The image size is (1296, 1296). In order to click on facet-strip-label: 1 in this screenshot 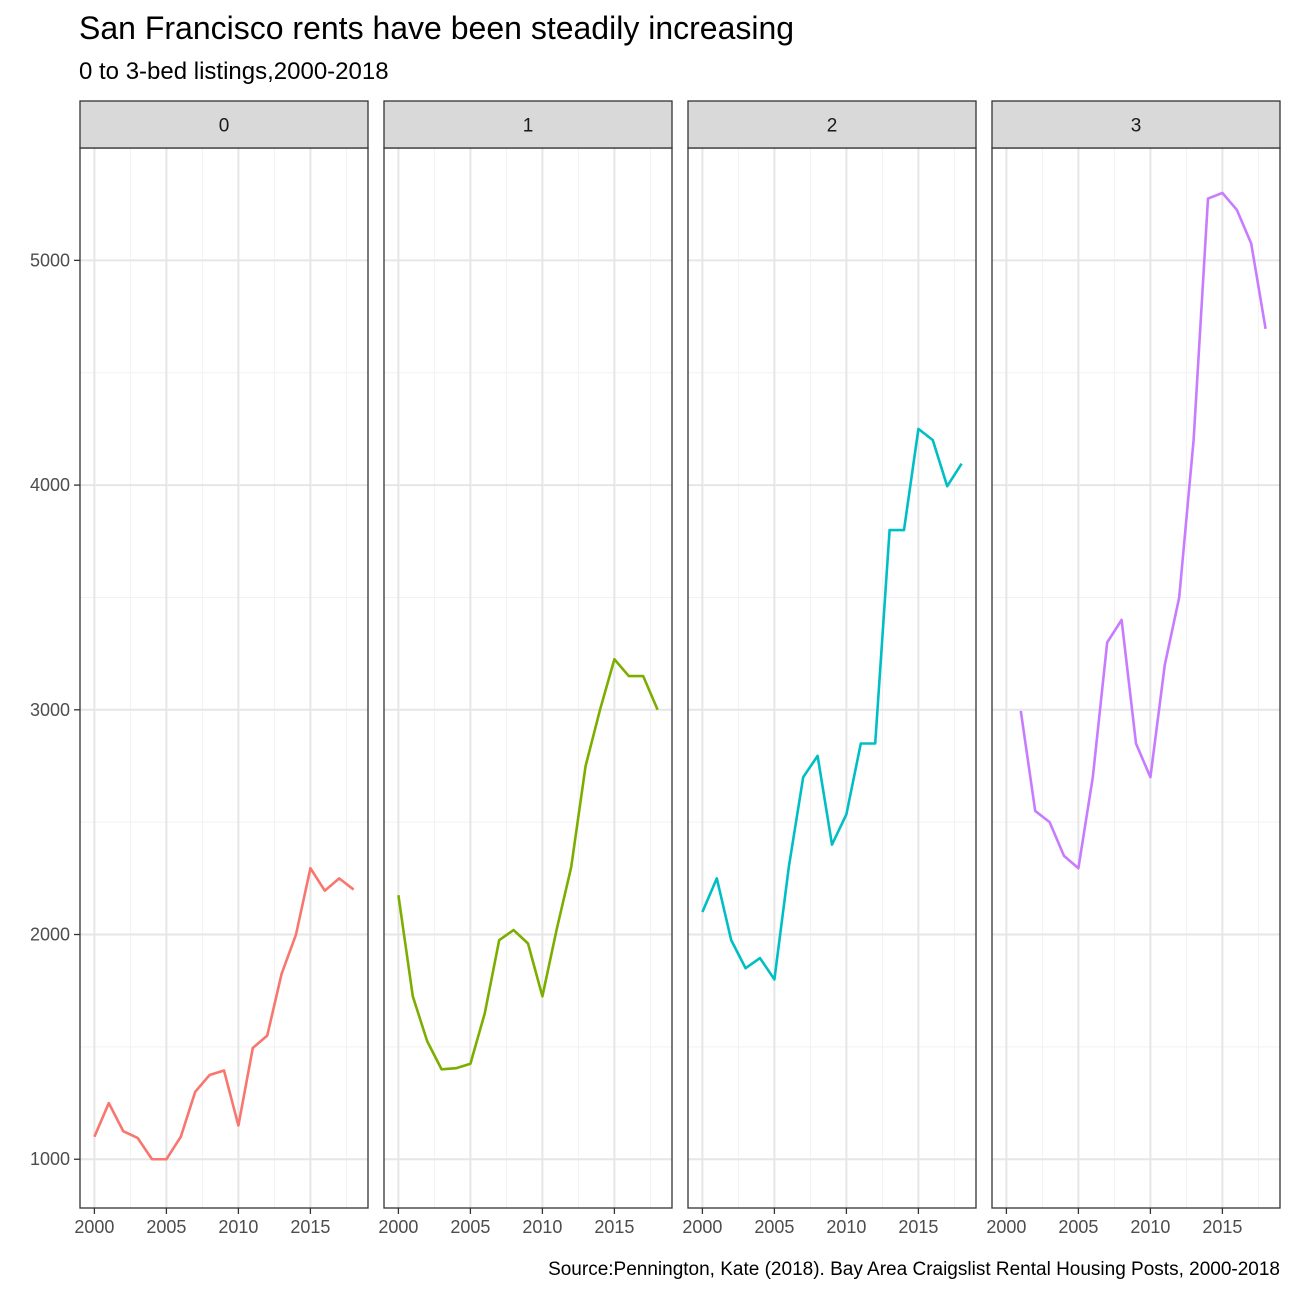, I will do `click(528, 126)`.